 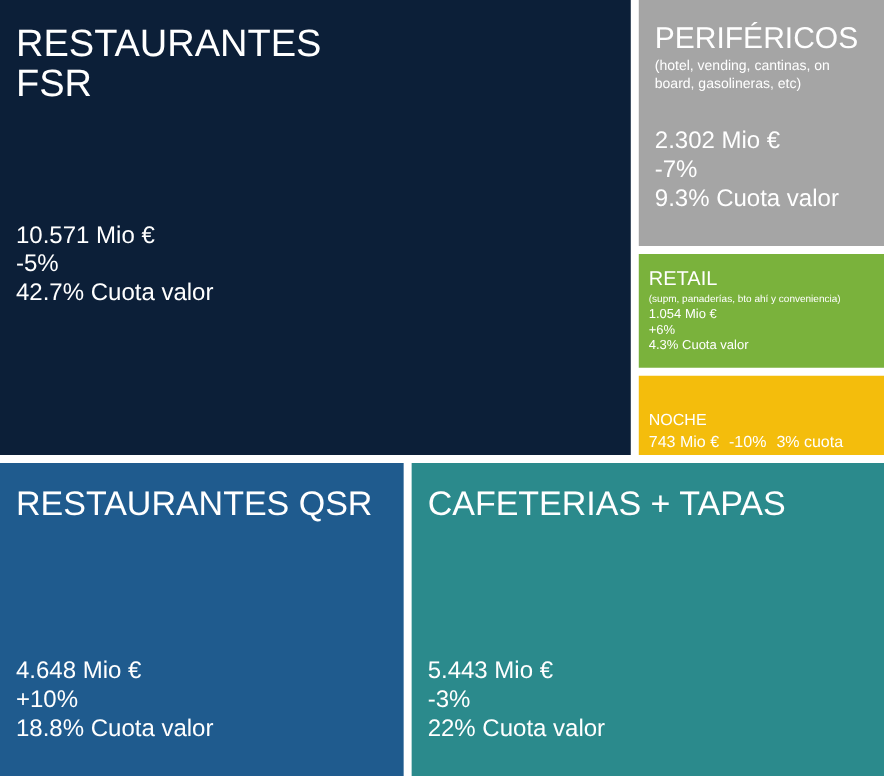 I want to click on text: 743 Mio €, so click(x=684, y=441).